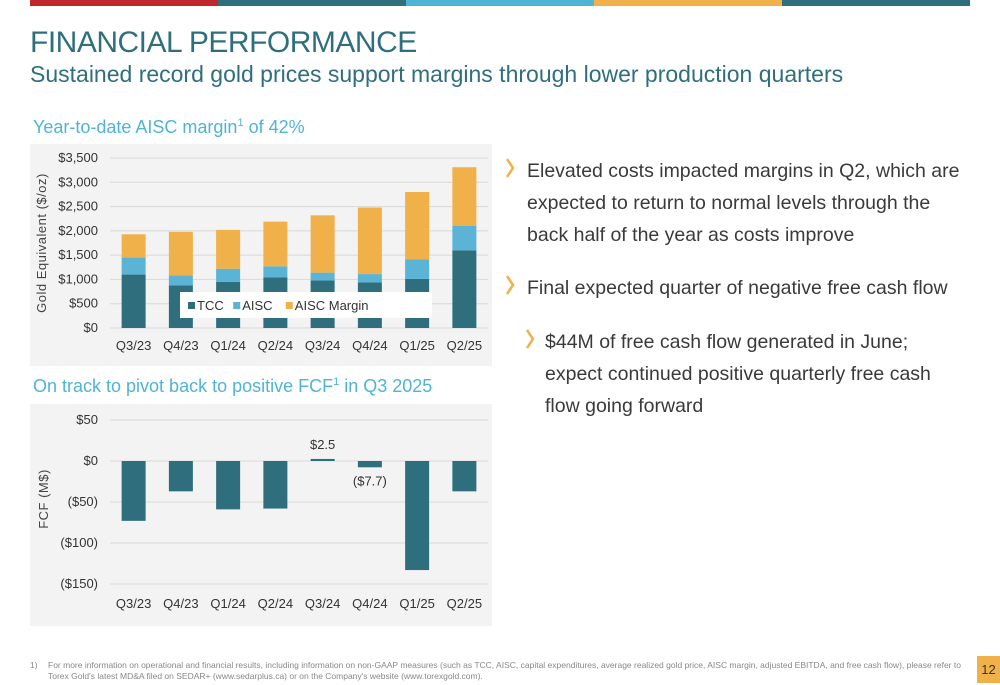 Image resolution: width=1000 pixels, height=685 pixels. Describe the element at coordinates (322, 444) in the screenshot. I see `data-label: $2.5` at that location.